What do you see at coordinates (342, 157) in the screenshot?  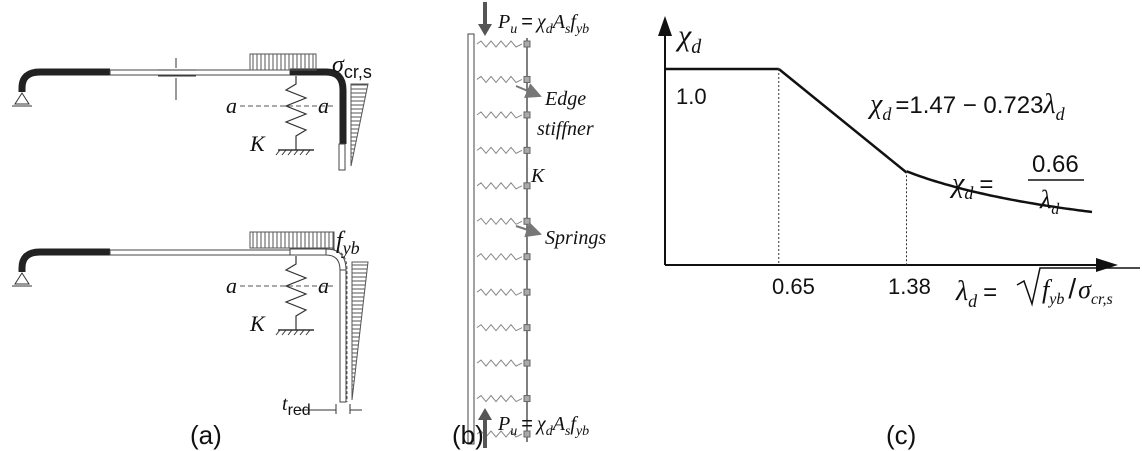 I see `lip-thin` at bounding box center [342, 157].